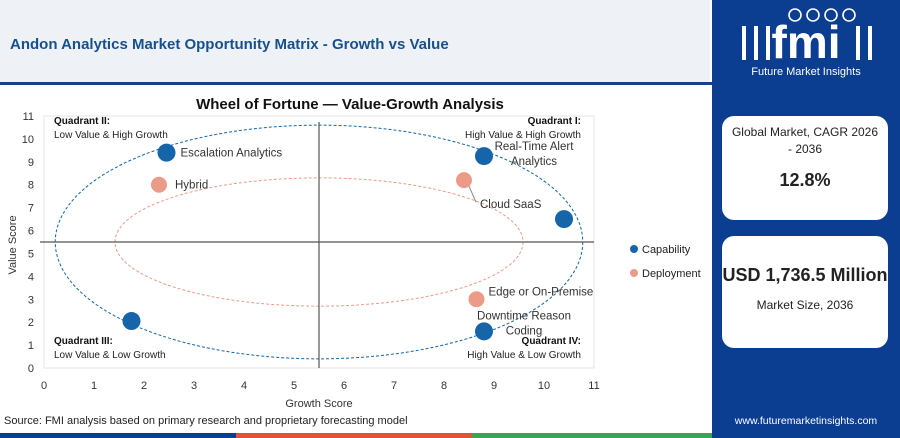  What do you see at coordinates (110, 355) in the screenshot?
I see `quadrant-description: Low Value & Low Growth` at bounding box center [110, 355].